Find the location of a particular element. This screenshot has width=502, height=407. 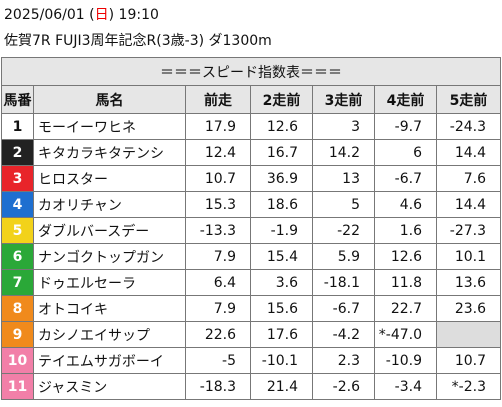

horse-name: カシノエイサップ is located at coordinates (109, 334).